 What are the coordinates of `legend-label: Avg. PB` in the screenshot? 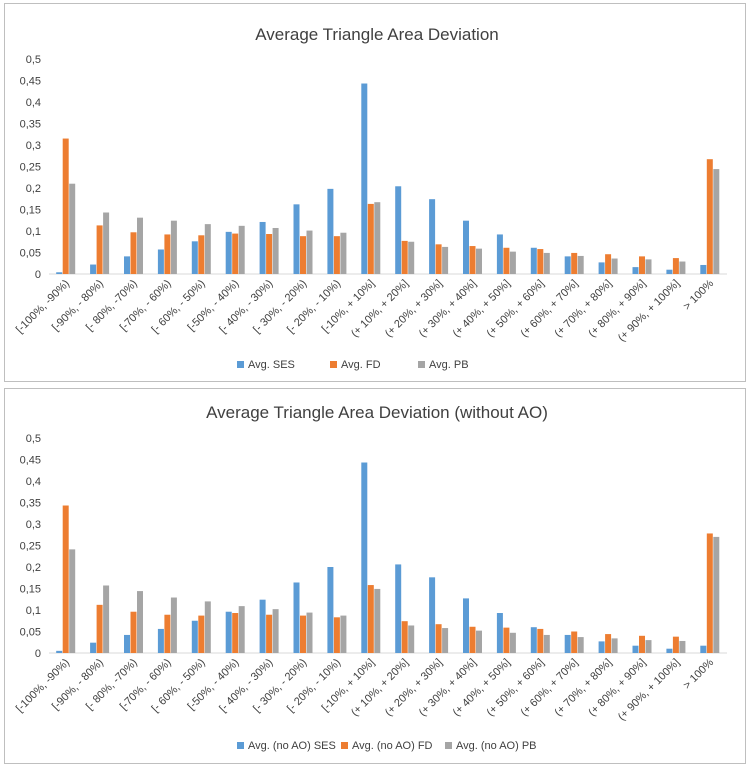 It's located at (449, 365).